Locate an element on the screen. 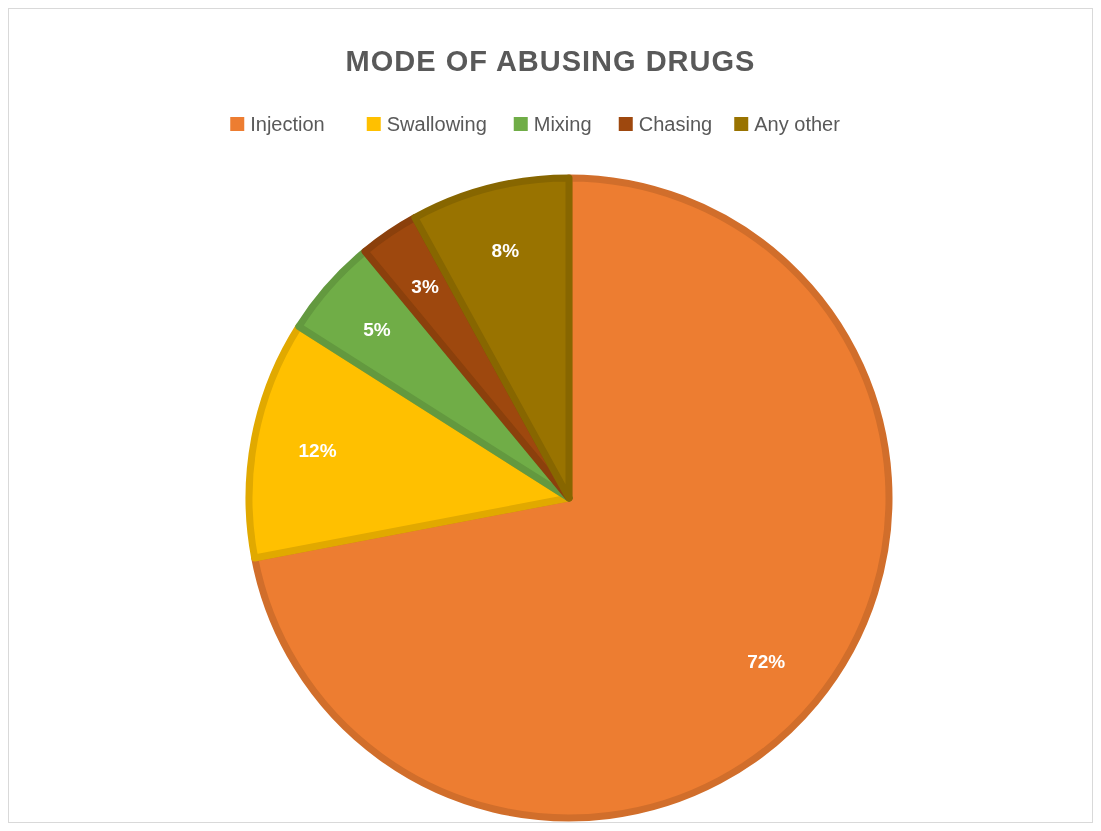 The height and width of the screenshot is (831, 1101). chart-title: MODE OF ABUSING DRUGS is located at coordinates (550, 61).